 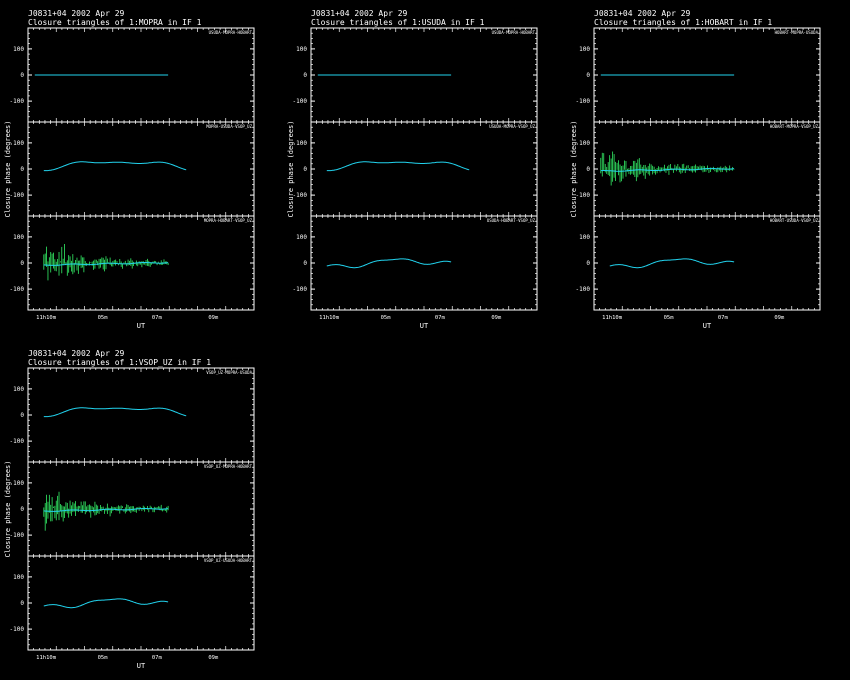 I want to click on triangle-label: USUDA-HOBART-VSOP_UZ, so click(x=511, y=220).